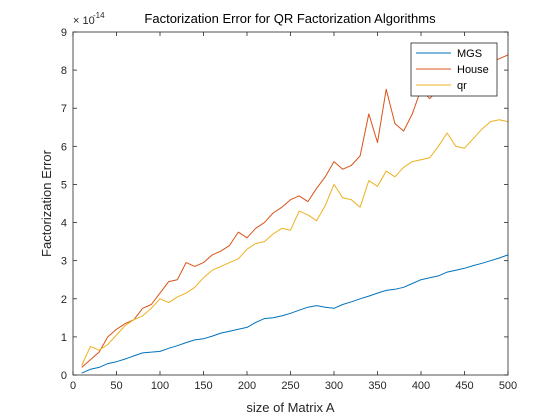 The width and height of the screenshot is (560, 420). I want to click on x-tick-label: 0, so click(73, 386).